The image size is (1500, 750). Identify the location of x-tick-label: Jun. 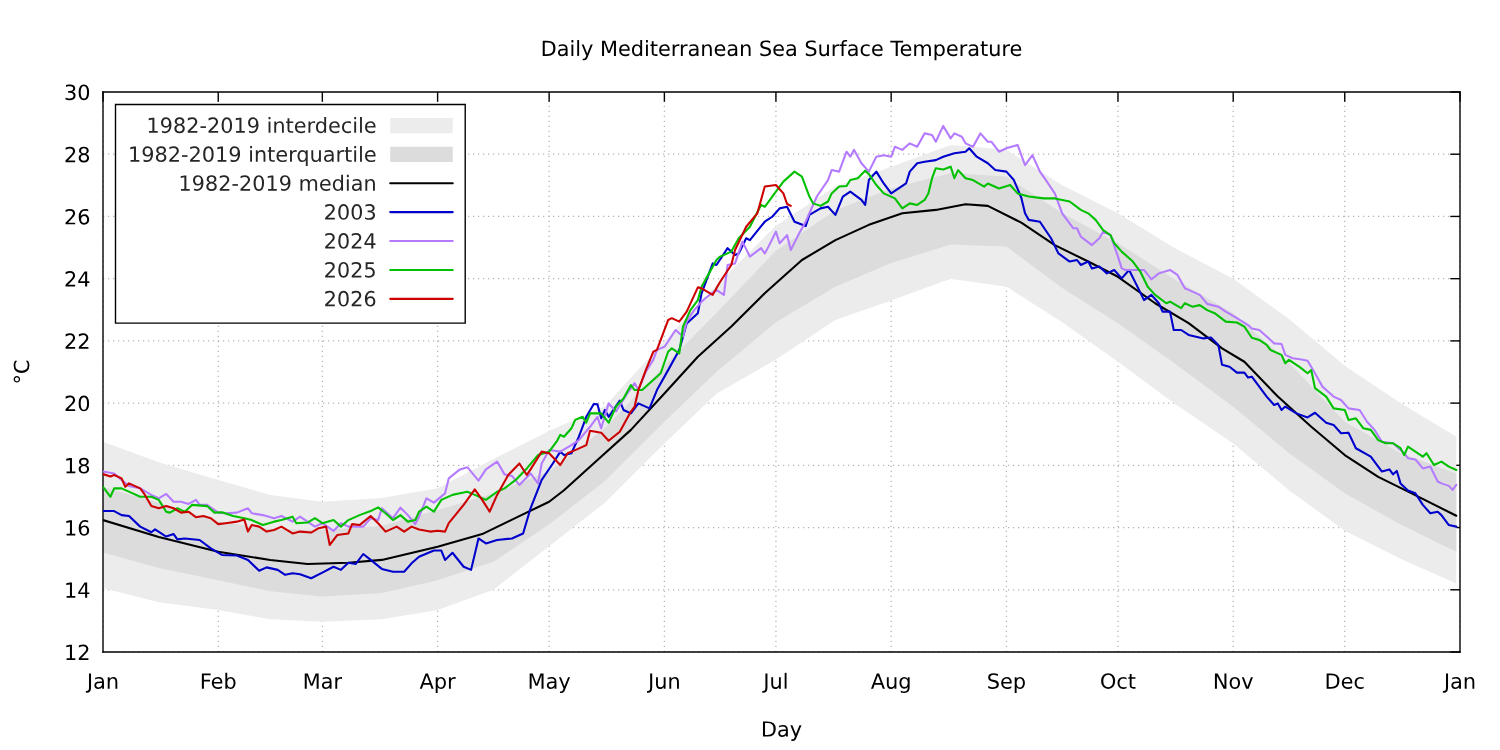
(663, 683).